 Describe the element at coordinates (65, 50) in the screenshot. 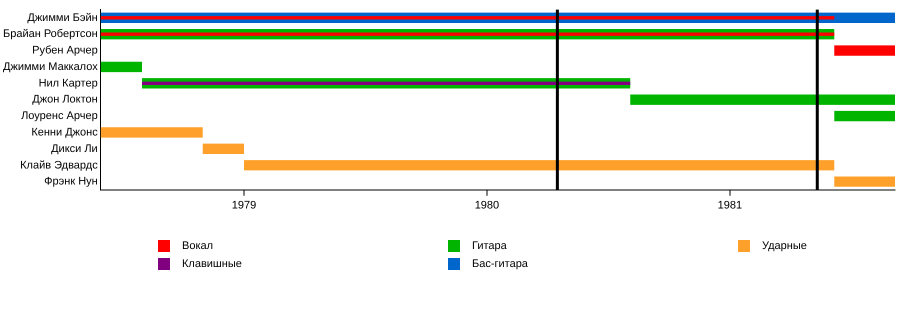

I see `y-tick-label: Рубен Арчер` at that location.